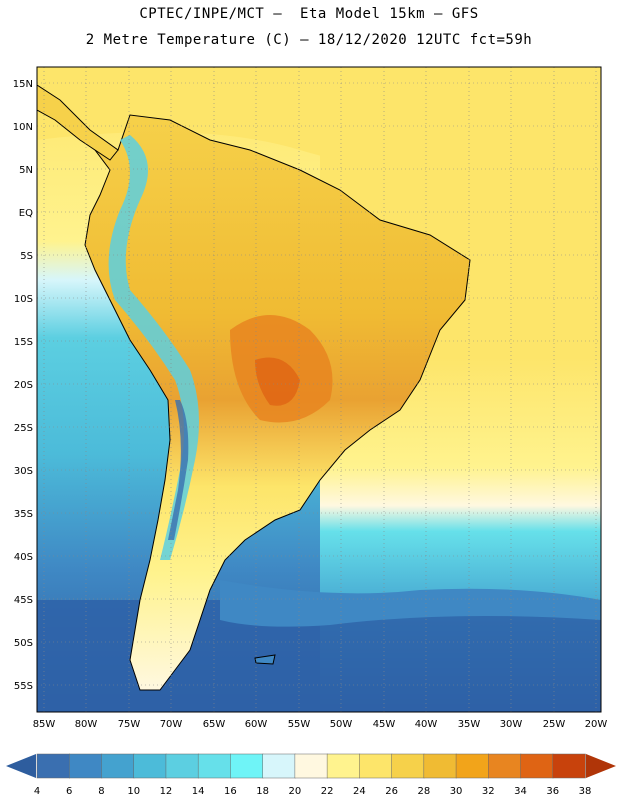  Describe the element at coordinates (596, 724) in the screenshot. I see `lon-label: 20W` at that location.